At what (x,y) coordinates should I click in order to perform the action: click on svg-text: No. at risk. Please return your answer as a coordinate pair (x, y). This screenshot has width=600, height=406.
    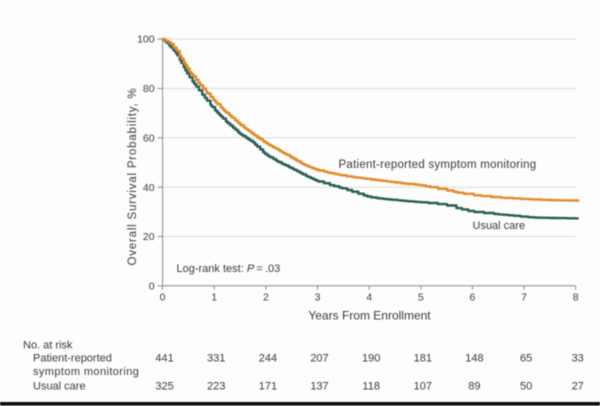
    Looking at the image, I should click on (48, 346).